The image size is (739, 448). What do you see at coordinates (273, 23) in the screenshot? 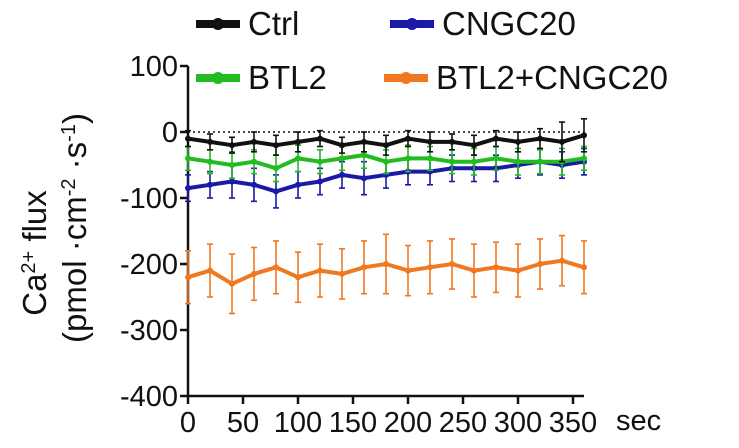
I see `legend-label: Ctrl` at bounding box center [273, 23].